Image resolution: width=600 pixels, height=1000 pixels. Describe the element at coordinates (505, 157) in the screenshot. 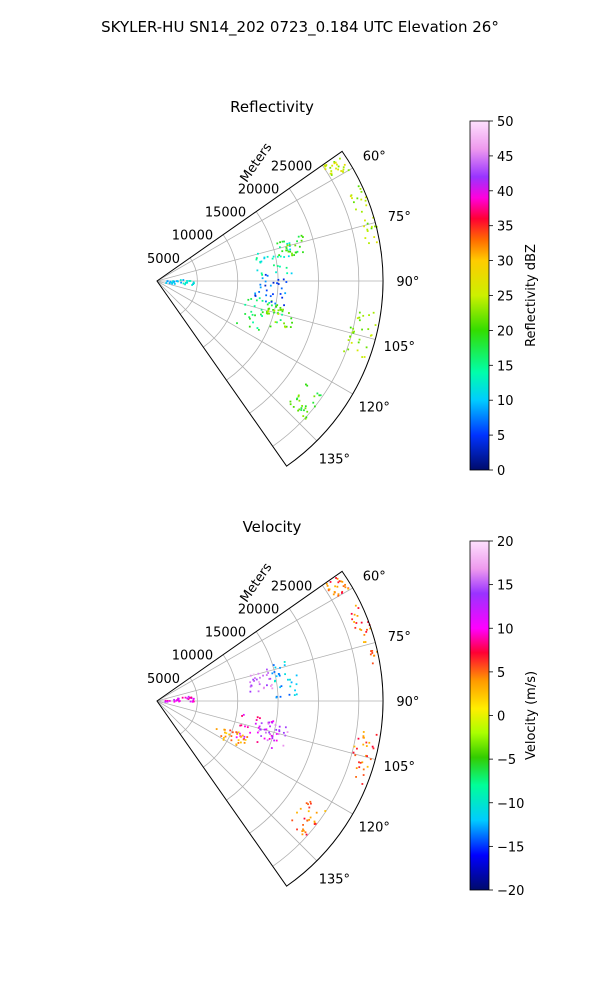

I see `colorbar-tick-label: 45` at that location.